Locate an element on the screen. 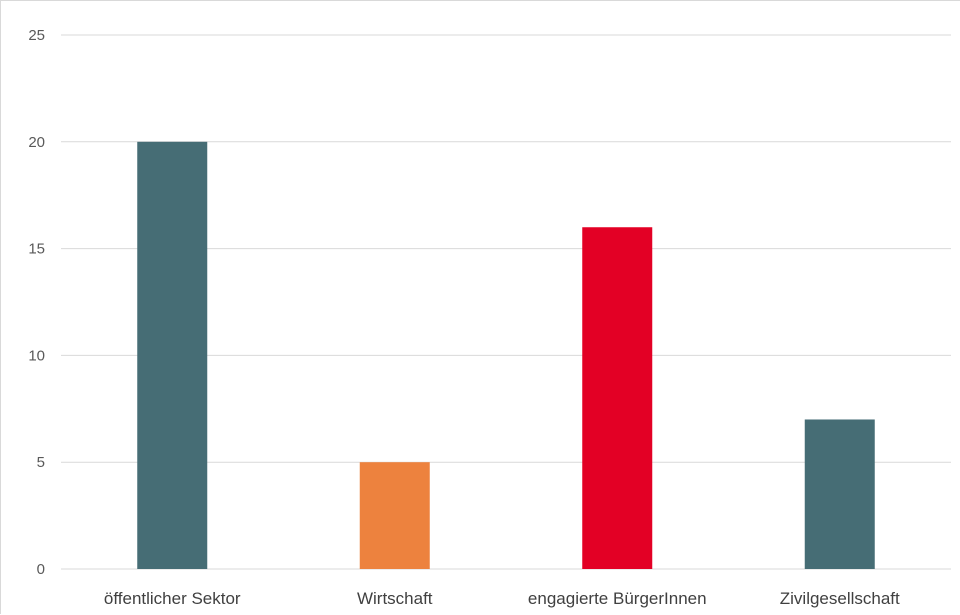  x-category-label: Zivilgesellschaft is located at coordinates (840, 598).